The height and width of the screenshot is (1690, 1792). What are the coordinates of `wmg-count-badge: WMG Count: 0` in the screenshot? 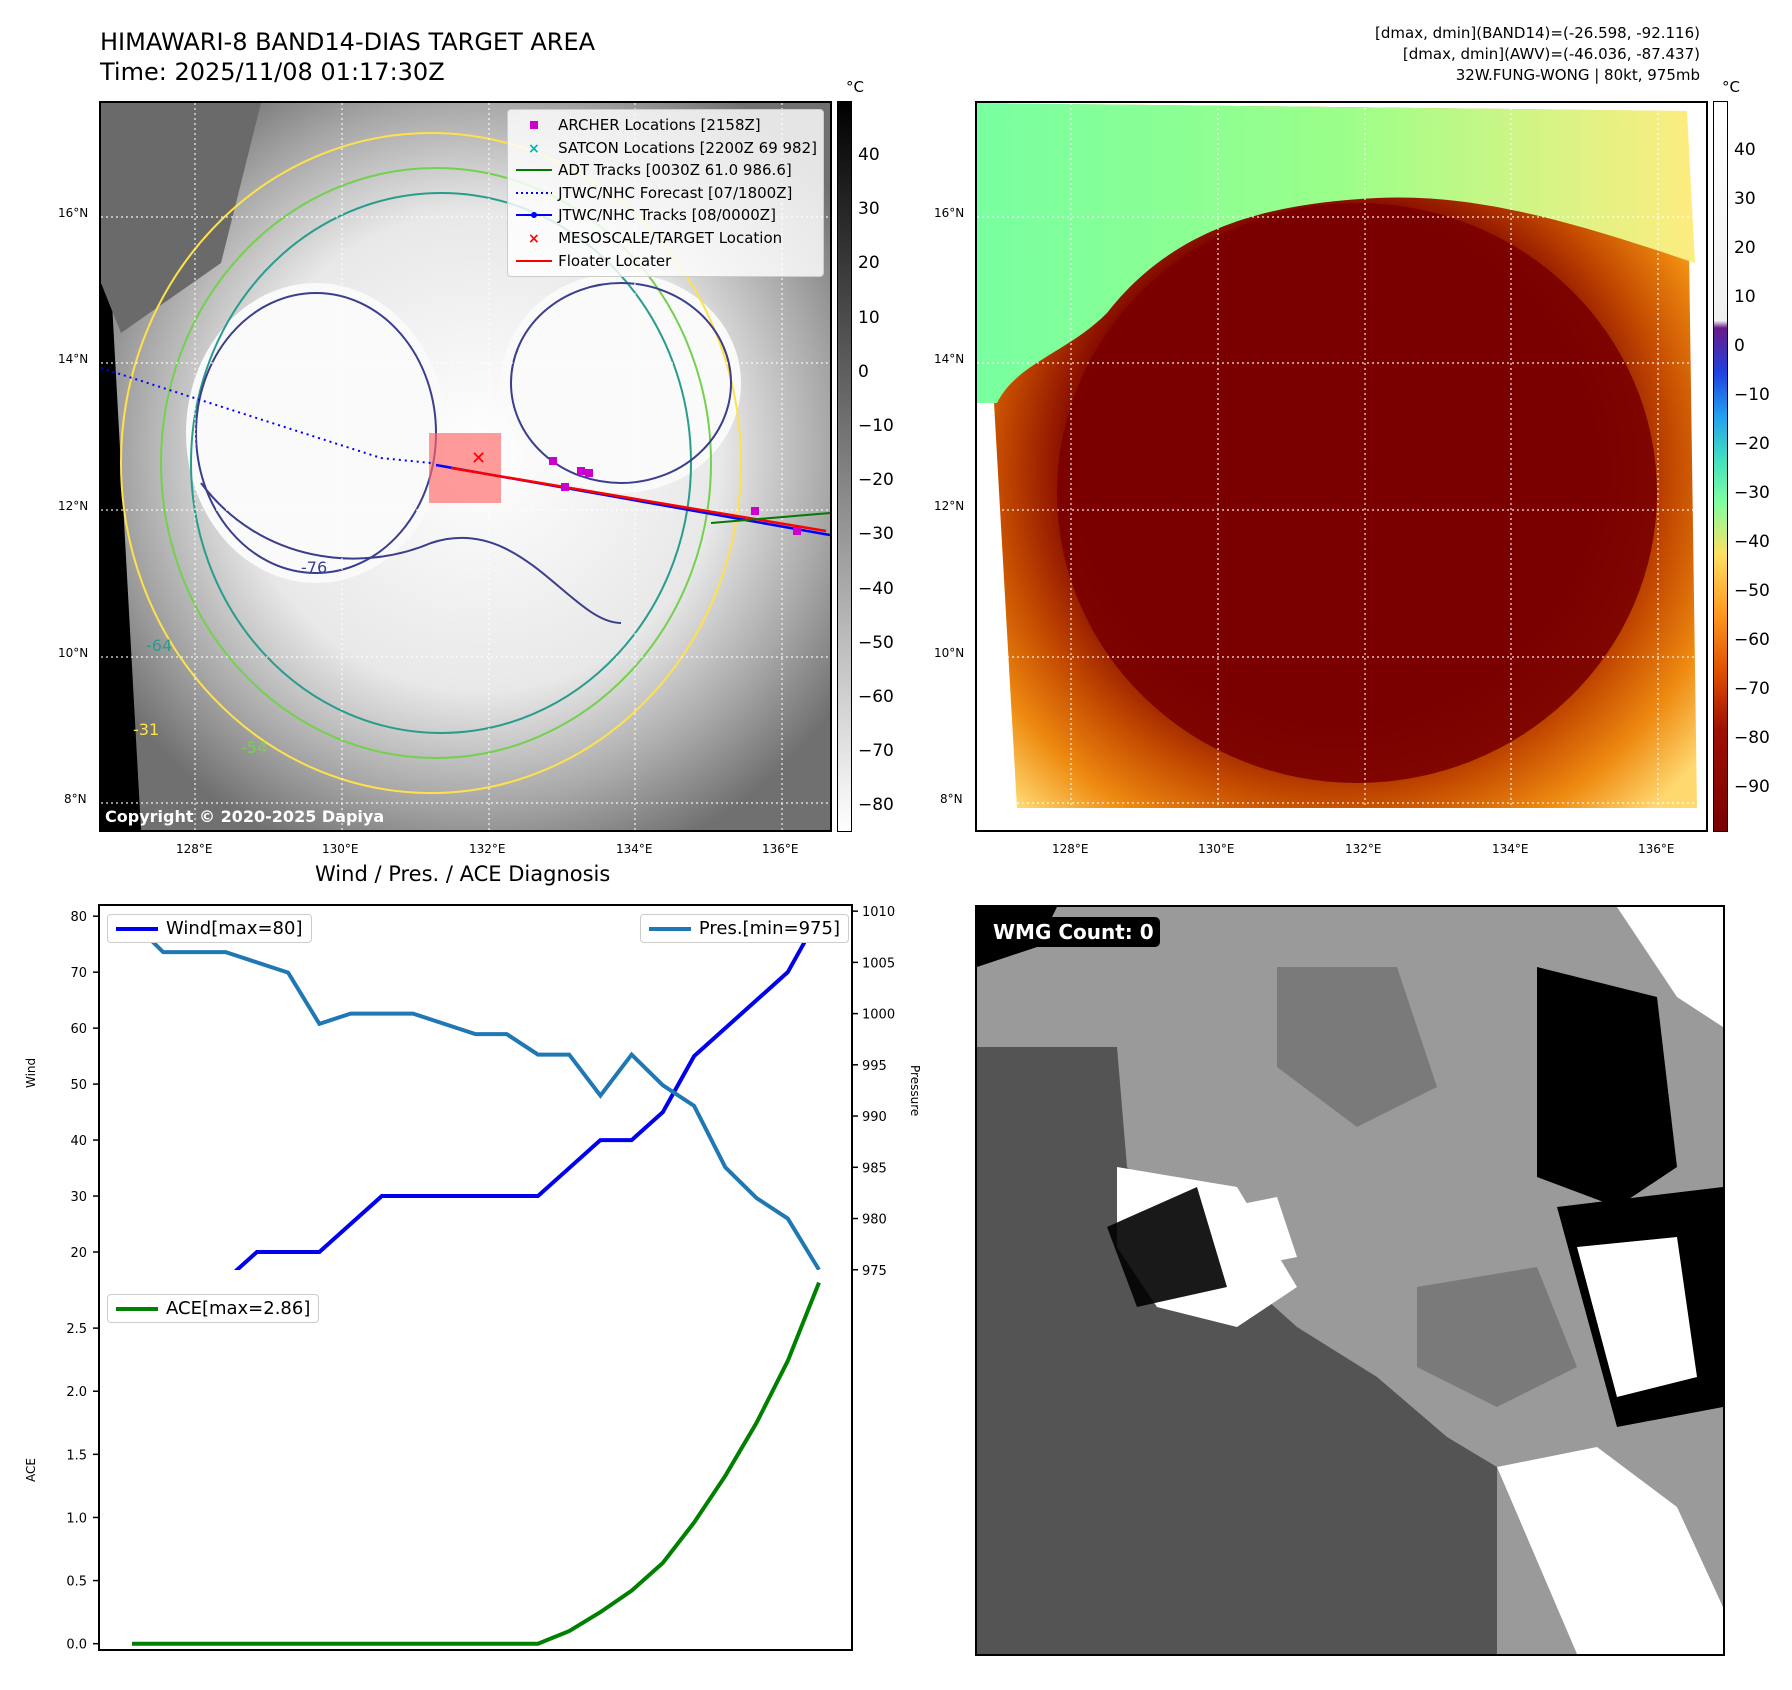 It's located at (1073, 932).